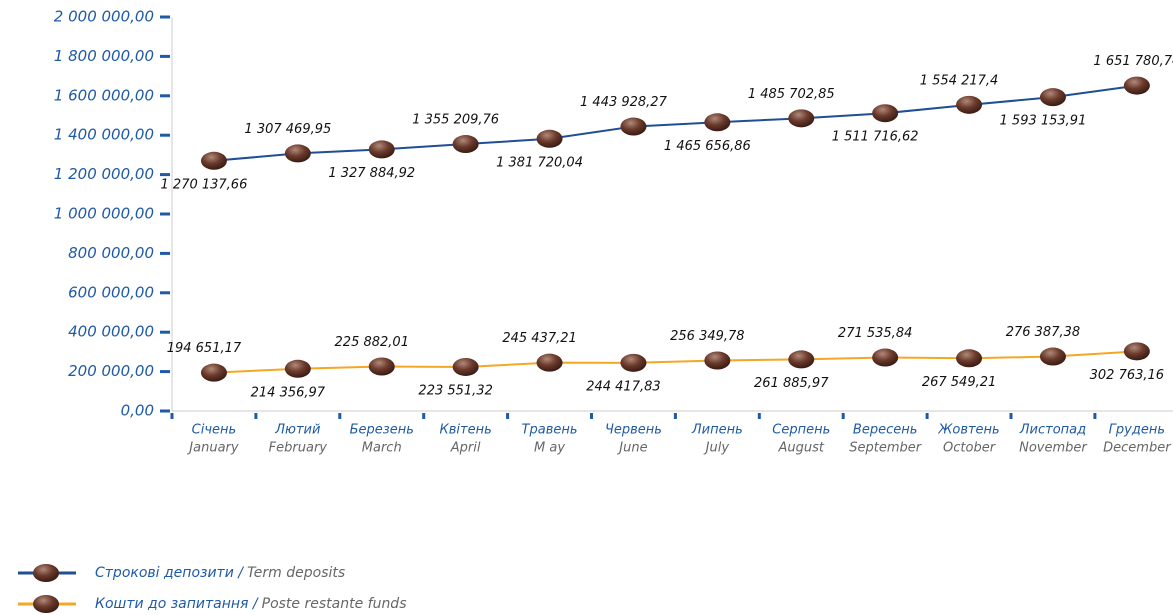  Describe the element at coordinates (801, 448) in the screenshot. I see `x-tick-label-en: August` at that location.